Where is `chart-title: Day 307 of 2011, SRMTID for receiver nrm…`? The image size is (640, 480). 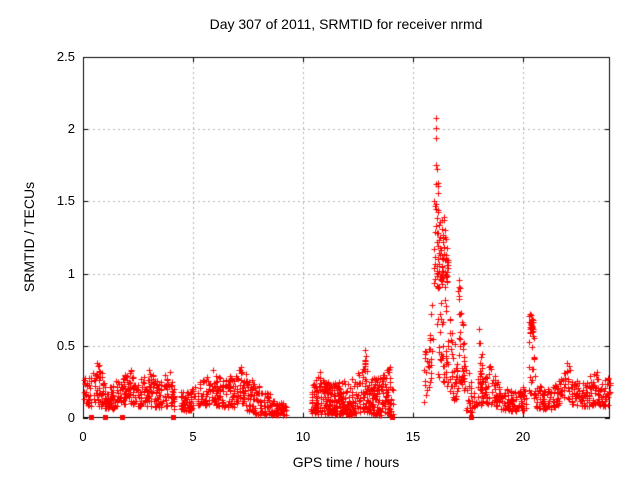
chart-title: Day 307 of 2011, SRMTID for receiver nrm… is located at coordinates (346, 24).